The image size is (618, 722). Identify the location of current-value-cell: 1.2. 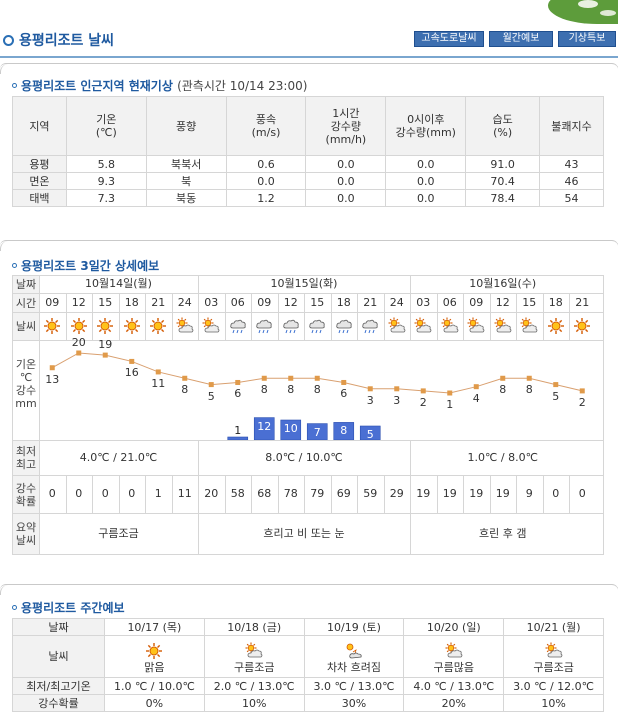
(266, 198).